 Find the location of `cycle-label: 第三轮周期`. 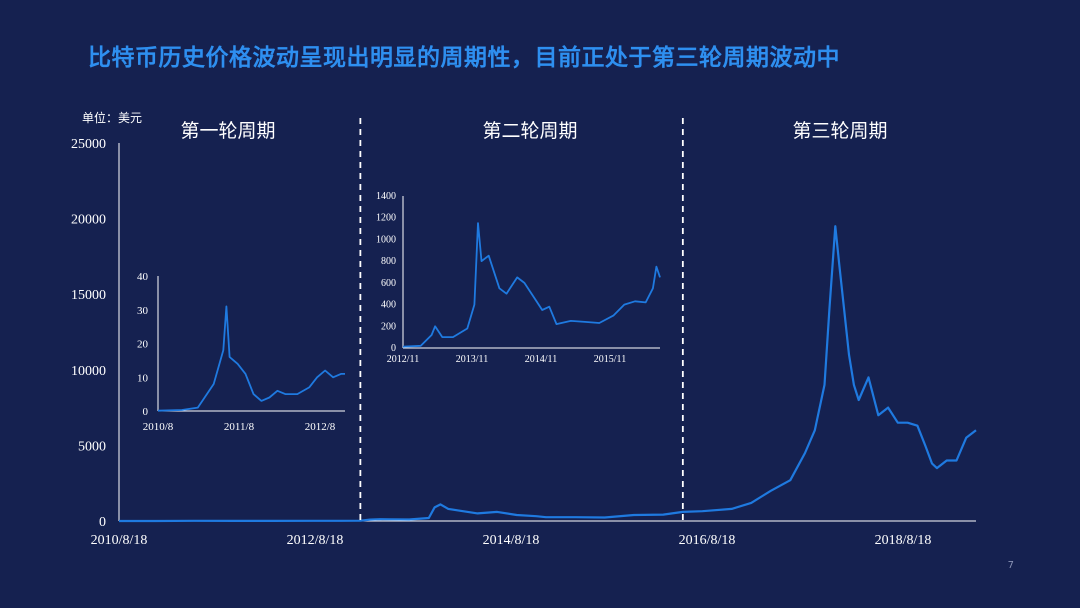

cycle-label: 第三轮周期 is located at coordinates (839, 131).